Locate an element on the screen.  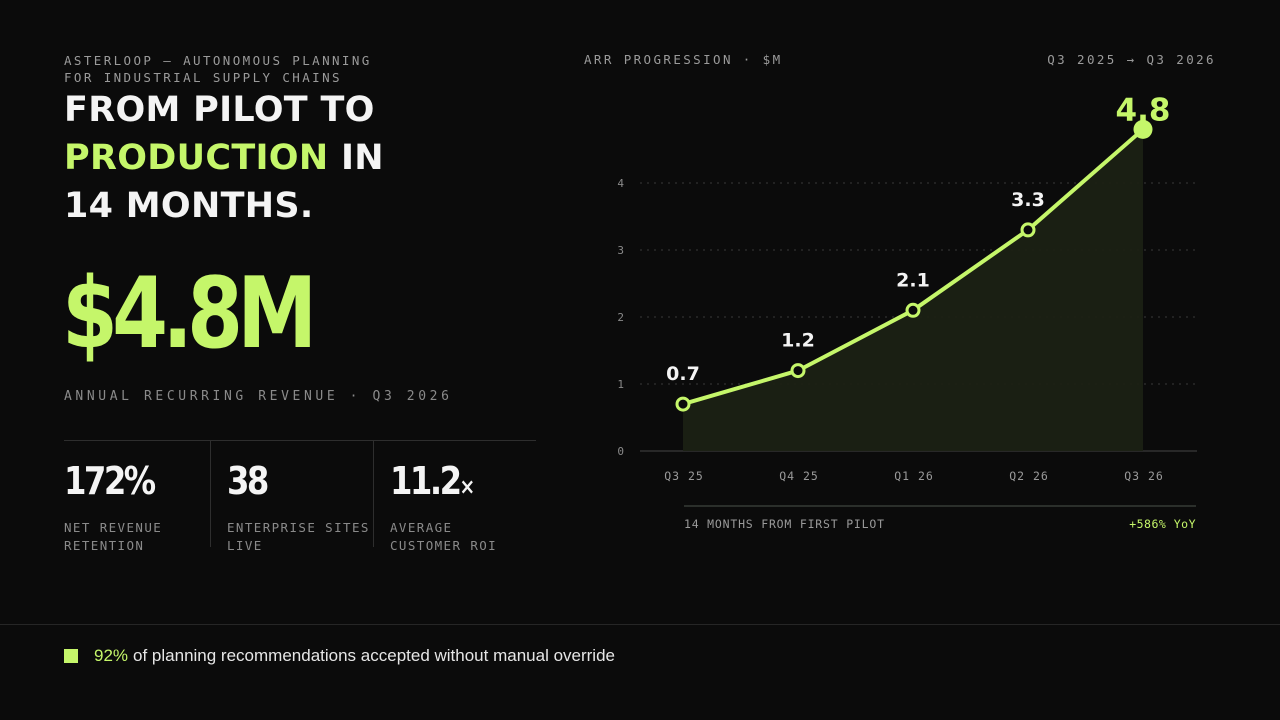
stat-label: AVERAGE CUSTOMER ROI is located at coordinates (444, 536).